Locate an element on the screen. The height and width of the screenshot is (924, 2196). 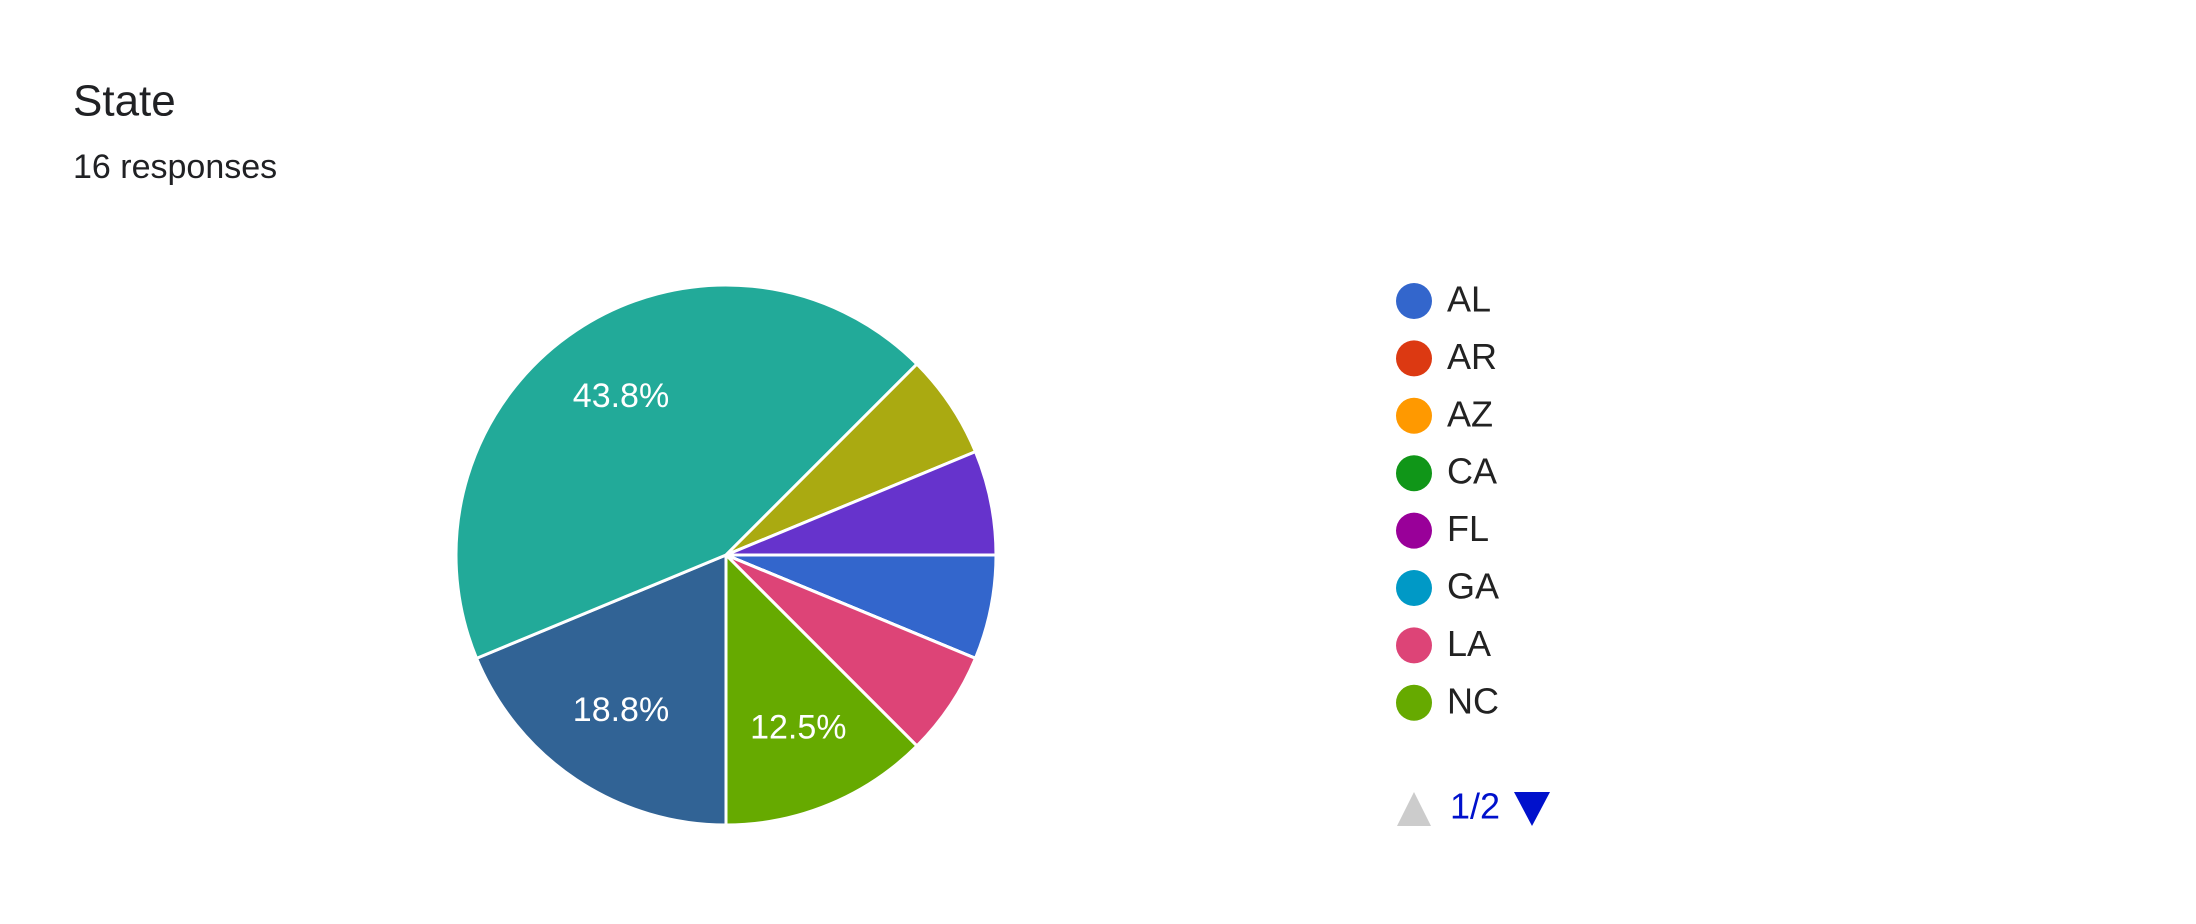
chart-subtitle: 16 responses is located at coordinates (175, 167).